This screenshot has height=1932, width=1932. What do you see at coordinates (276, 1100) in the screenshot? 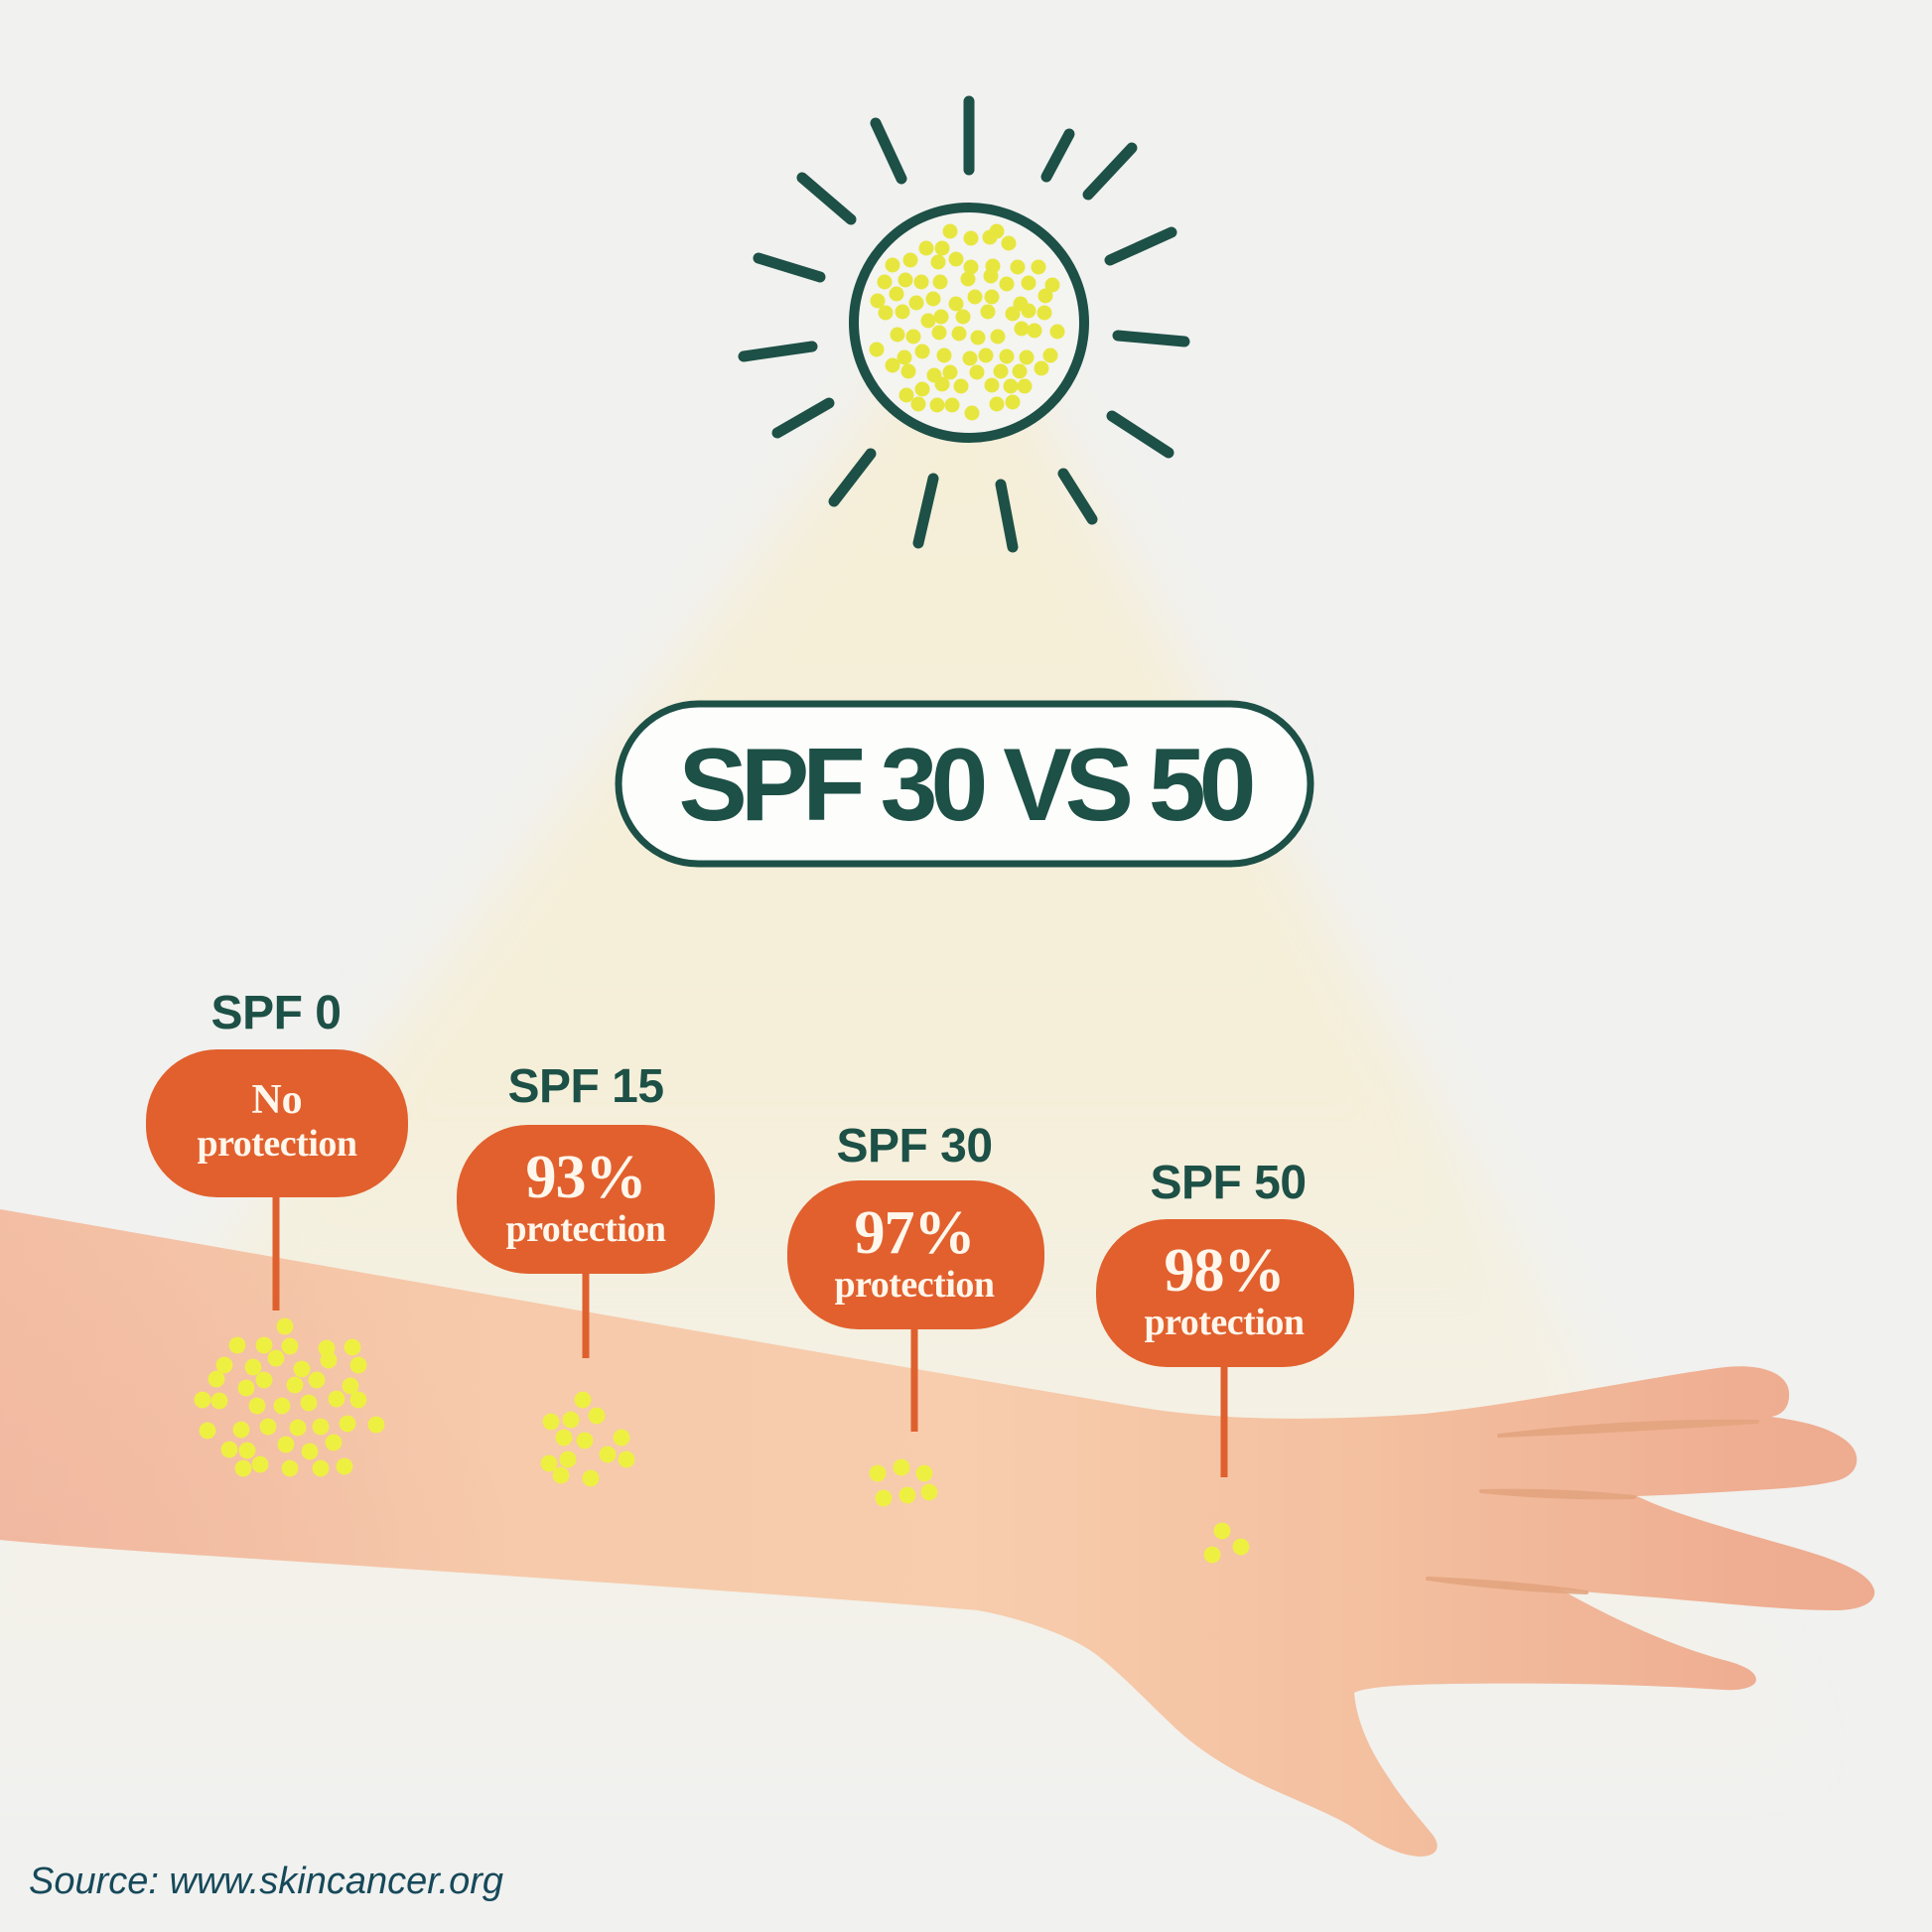
I see `svg-text: No` at bounding box center [276, 1100].